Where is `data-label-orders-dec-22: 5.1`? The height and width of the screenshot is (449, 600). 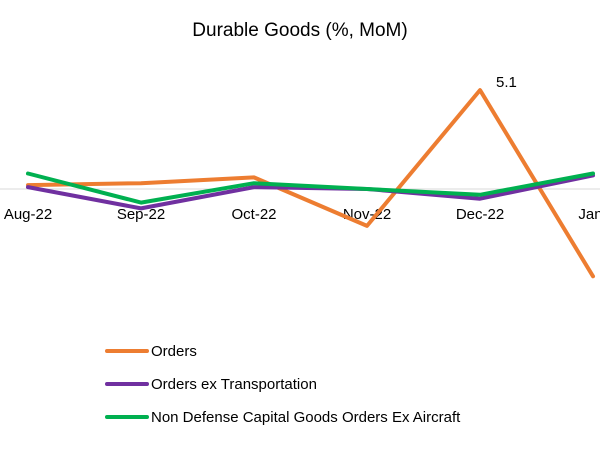 data-label-orders-dec-22: 5.1 is located at coordinates (506, 82).